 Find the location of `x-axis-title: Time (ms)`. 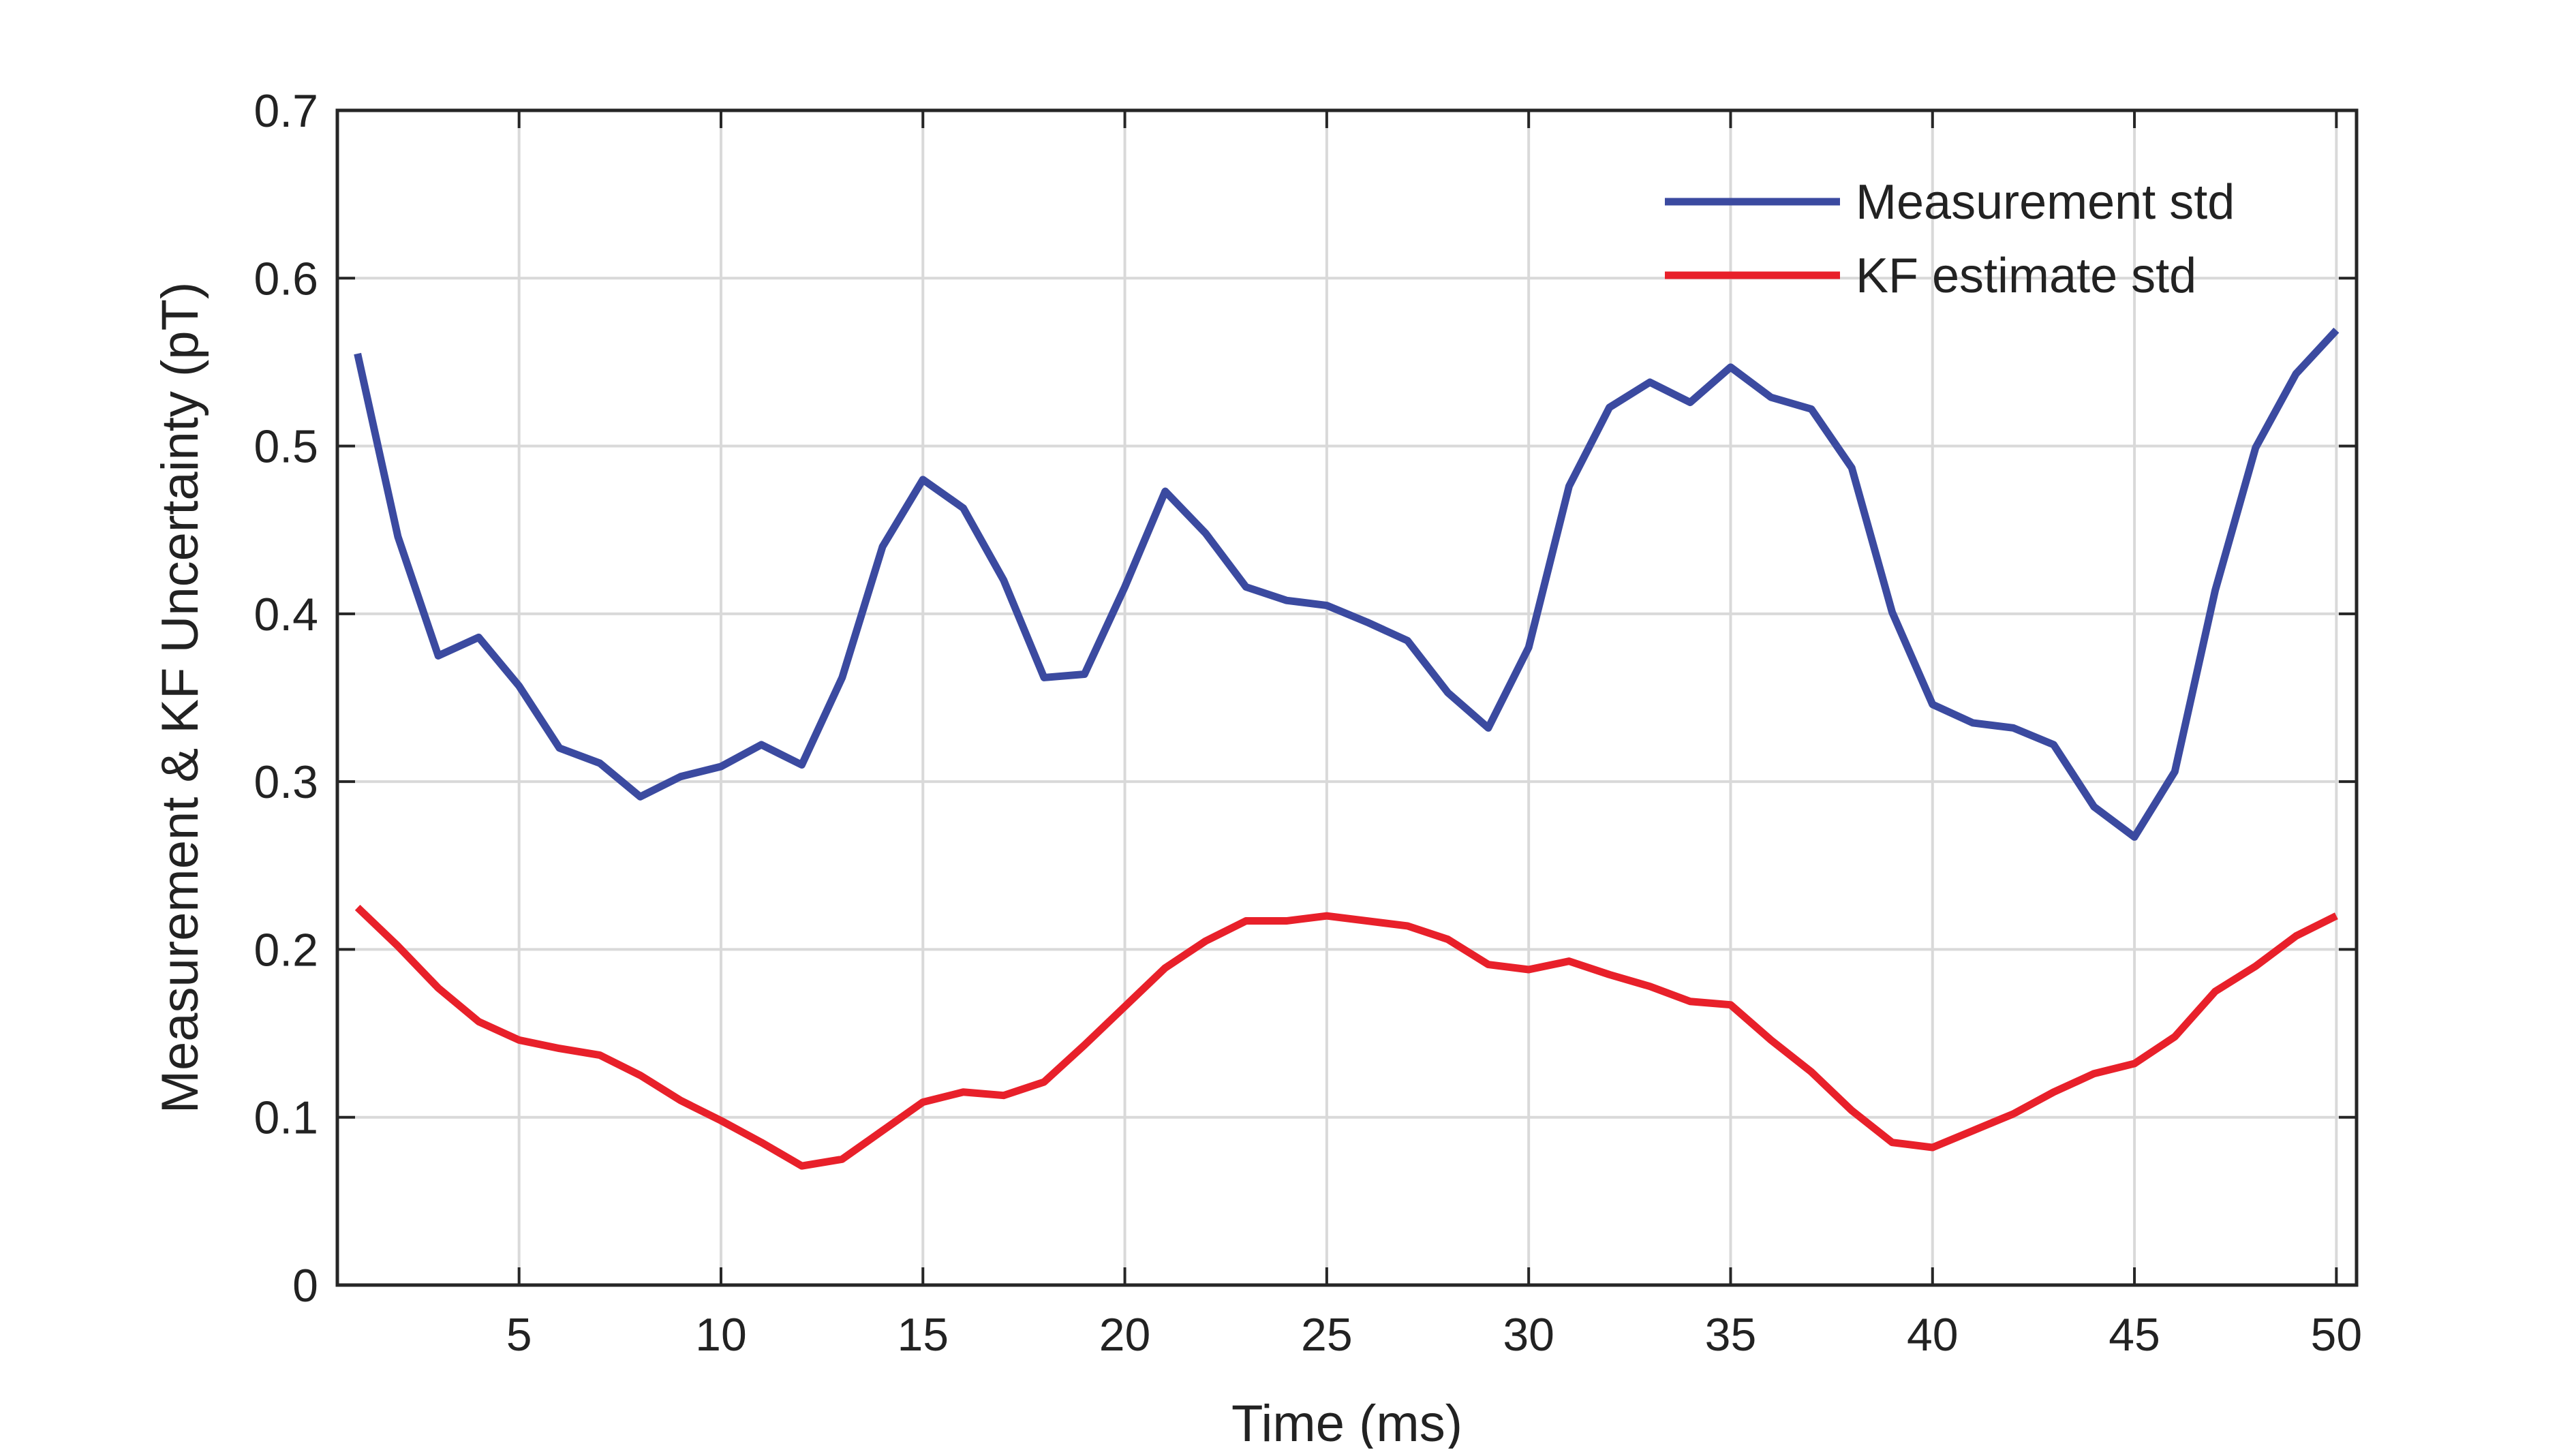

x-axis-title: Time (ms) is located at coordinates (1346, 1422).